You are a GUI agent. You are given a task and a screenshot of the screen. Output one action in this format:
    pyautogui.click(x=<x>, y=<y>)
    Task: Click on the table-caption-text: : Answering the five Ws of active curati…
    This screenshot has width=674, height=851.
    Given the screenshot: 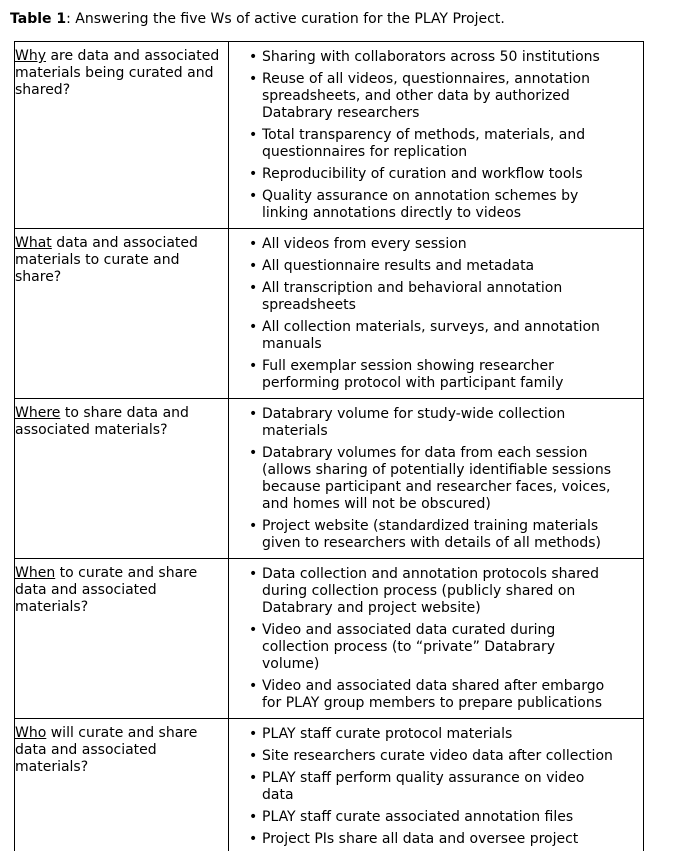 What is the action you would take?
    pyautogui.click(x=285, y=19)
    